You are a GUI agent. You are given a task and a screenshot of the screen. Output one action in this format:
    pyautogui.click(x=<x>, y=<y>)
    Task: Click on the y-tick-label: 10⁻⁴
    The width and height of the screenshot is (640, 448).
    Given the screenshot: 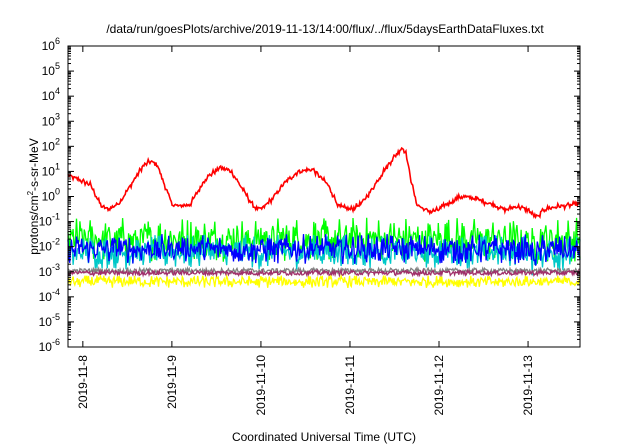 What is the action you would take?
    pyautogui.click(x=49, y=295)
    